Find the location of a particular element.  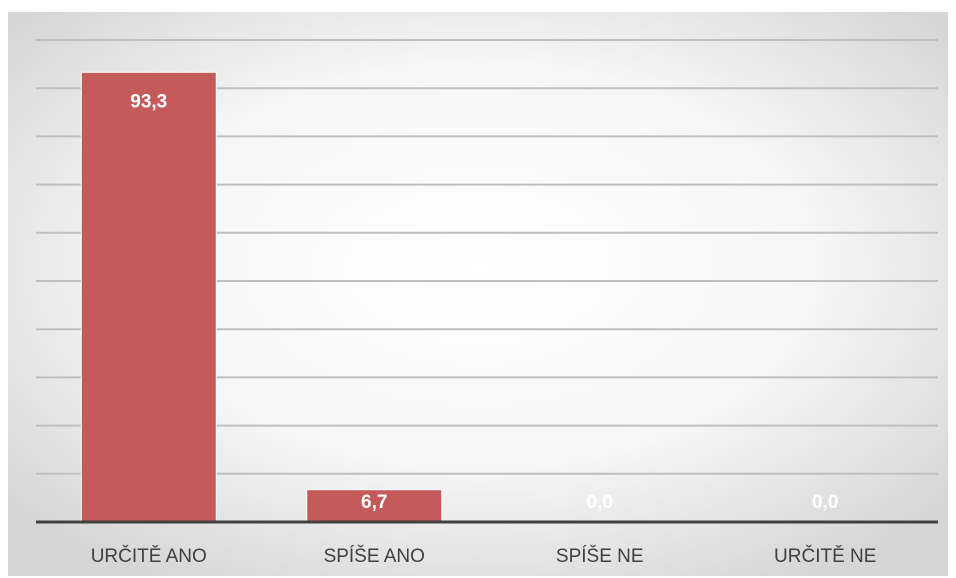

category-label: URČITĚ NE is located at coordinates (825, 556).